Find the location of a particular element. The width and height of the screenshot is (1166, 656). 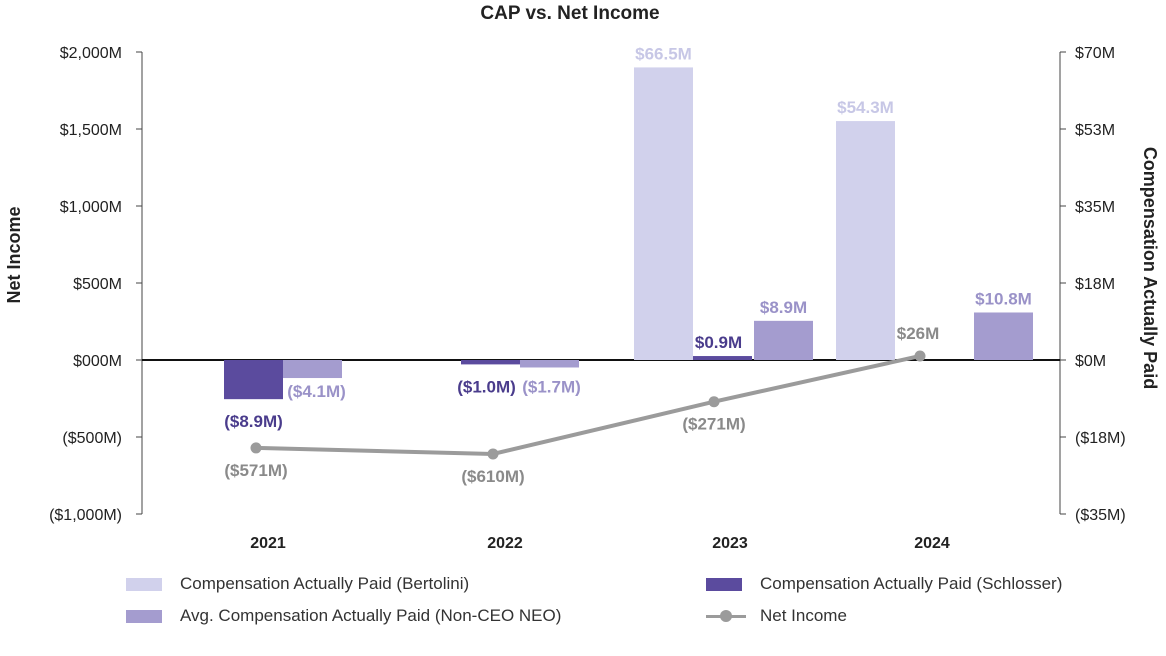

left-tick-label: $1,500M is located at coordinates (91, 130).